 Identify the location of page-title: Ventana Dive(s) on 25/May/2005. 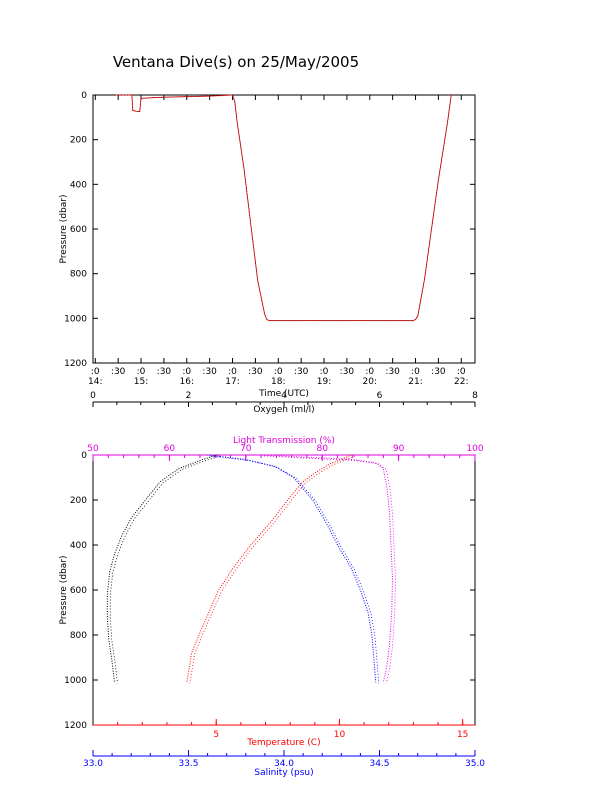
(236, 62).